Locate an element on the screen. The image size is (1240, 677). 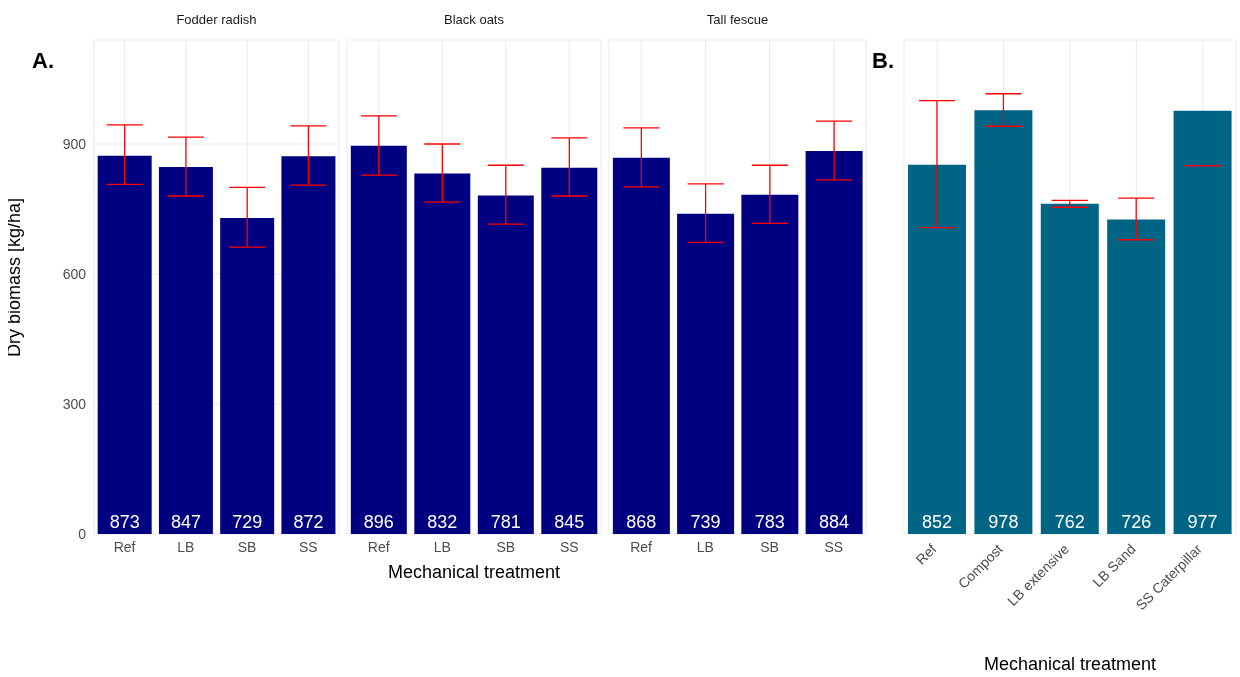
data-label: 845 is located at coordinates (569, 522).